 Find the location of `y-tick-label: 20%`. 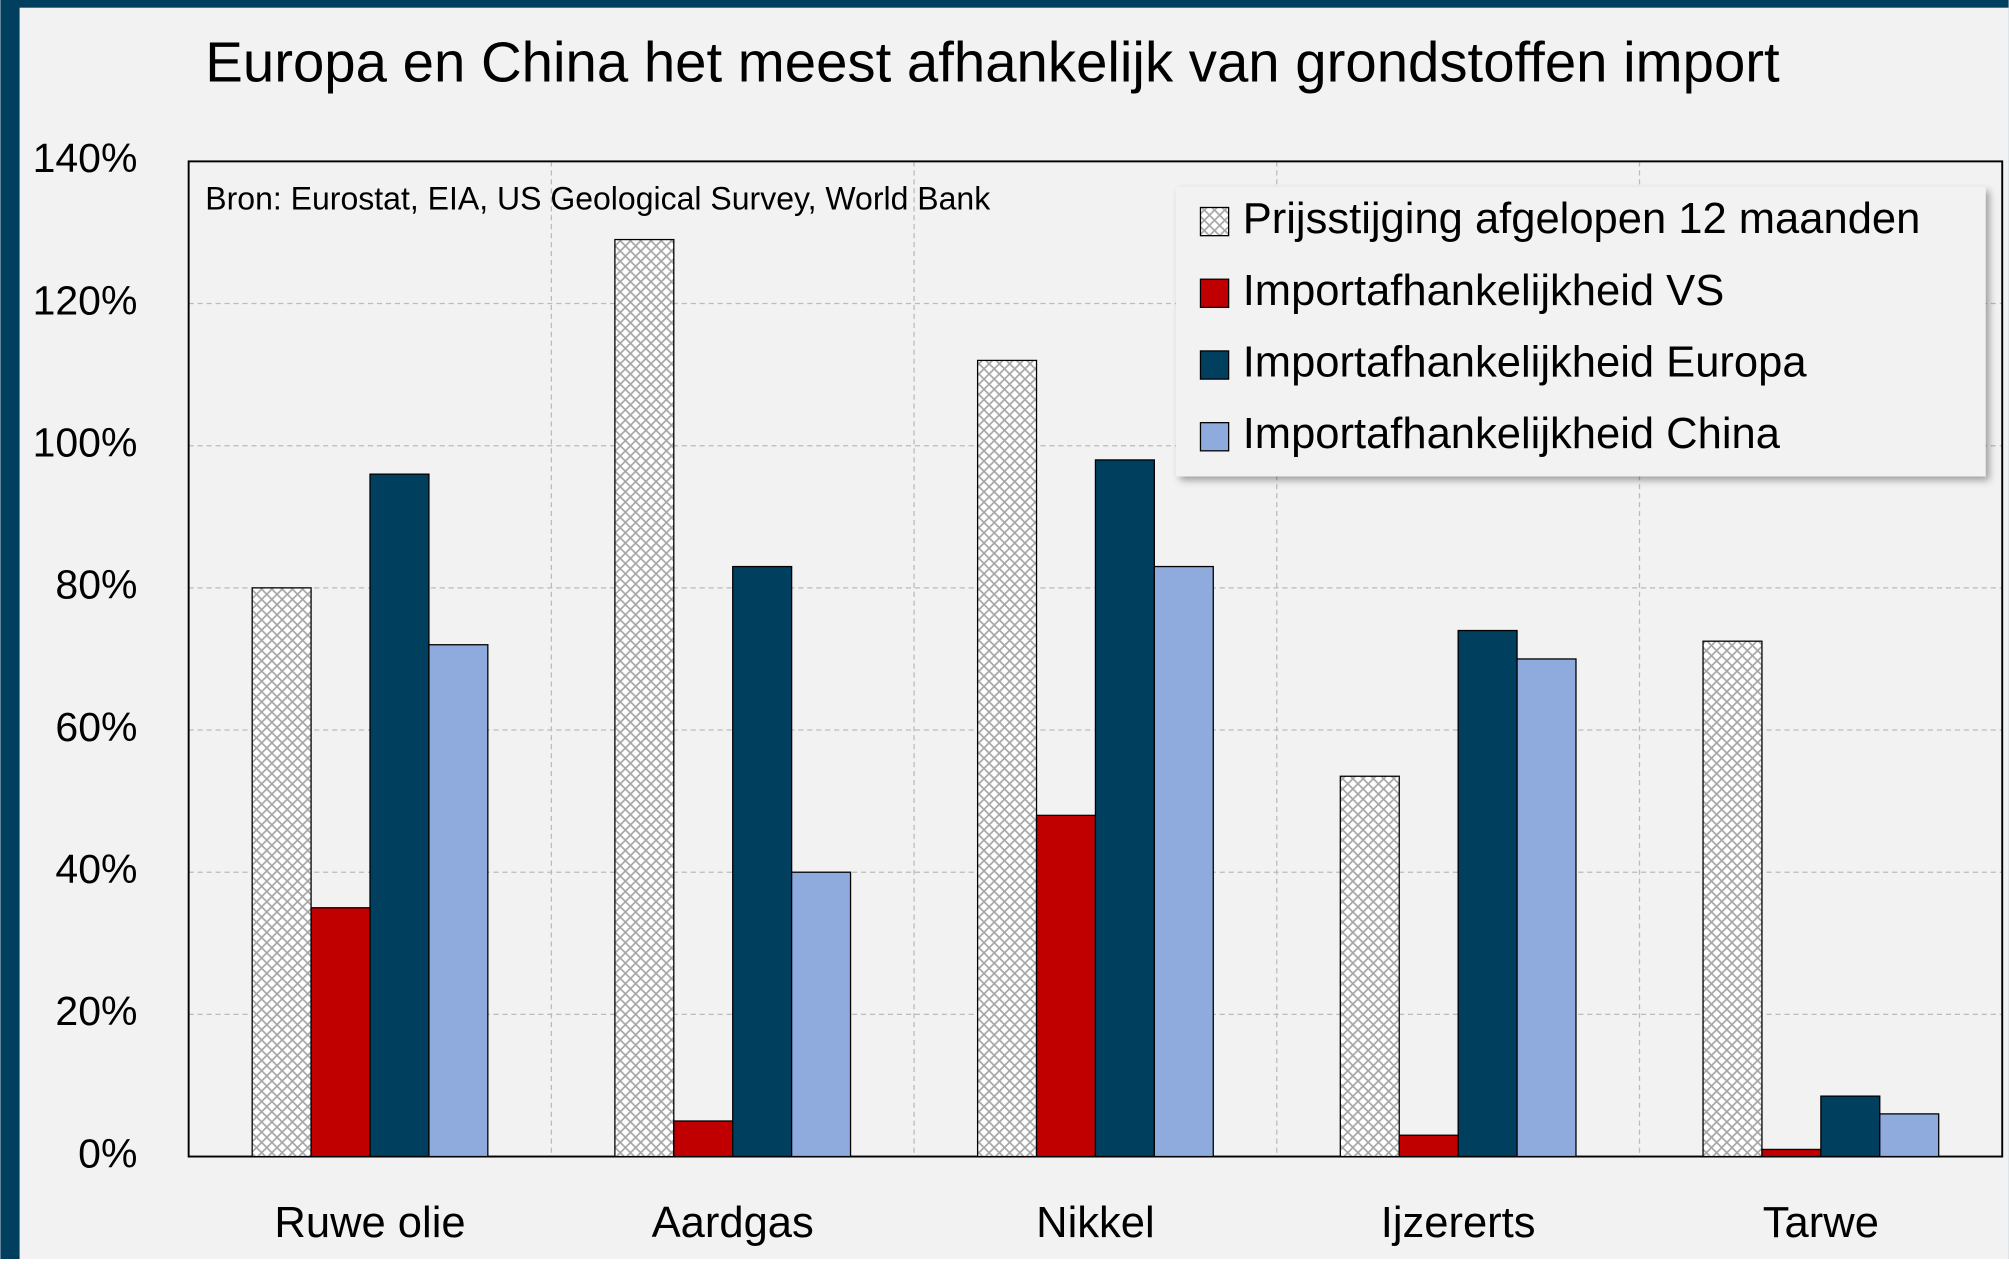

y-tick-label: 20% is located at coordinates (96, 1011).